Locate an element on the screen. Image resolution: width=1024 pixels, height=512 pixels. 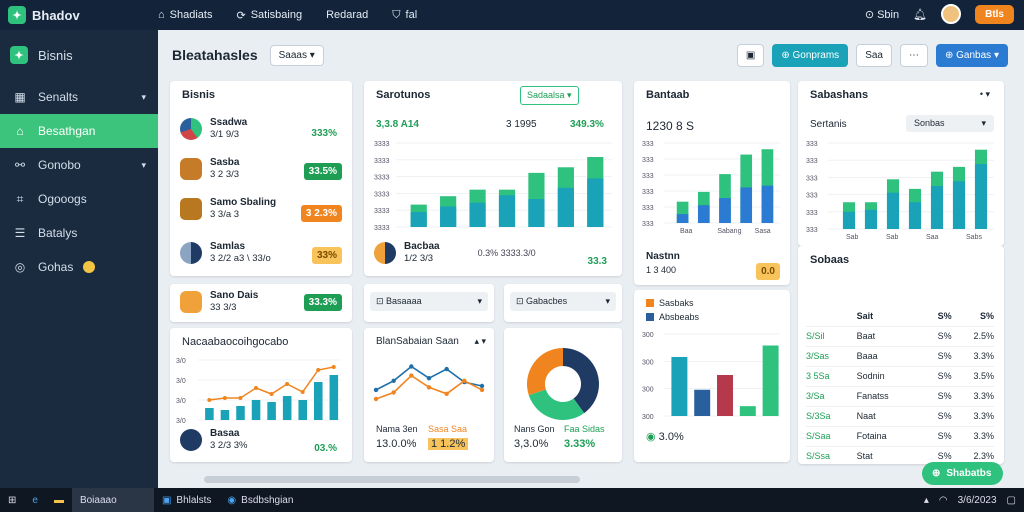
table-cell: Sodnin is located at coordinates (889, 376).